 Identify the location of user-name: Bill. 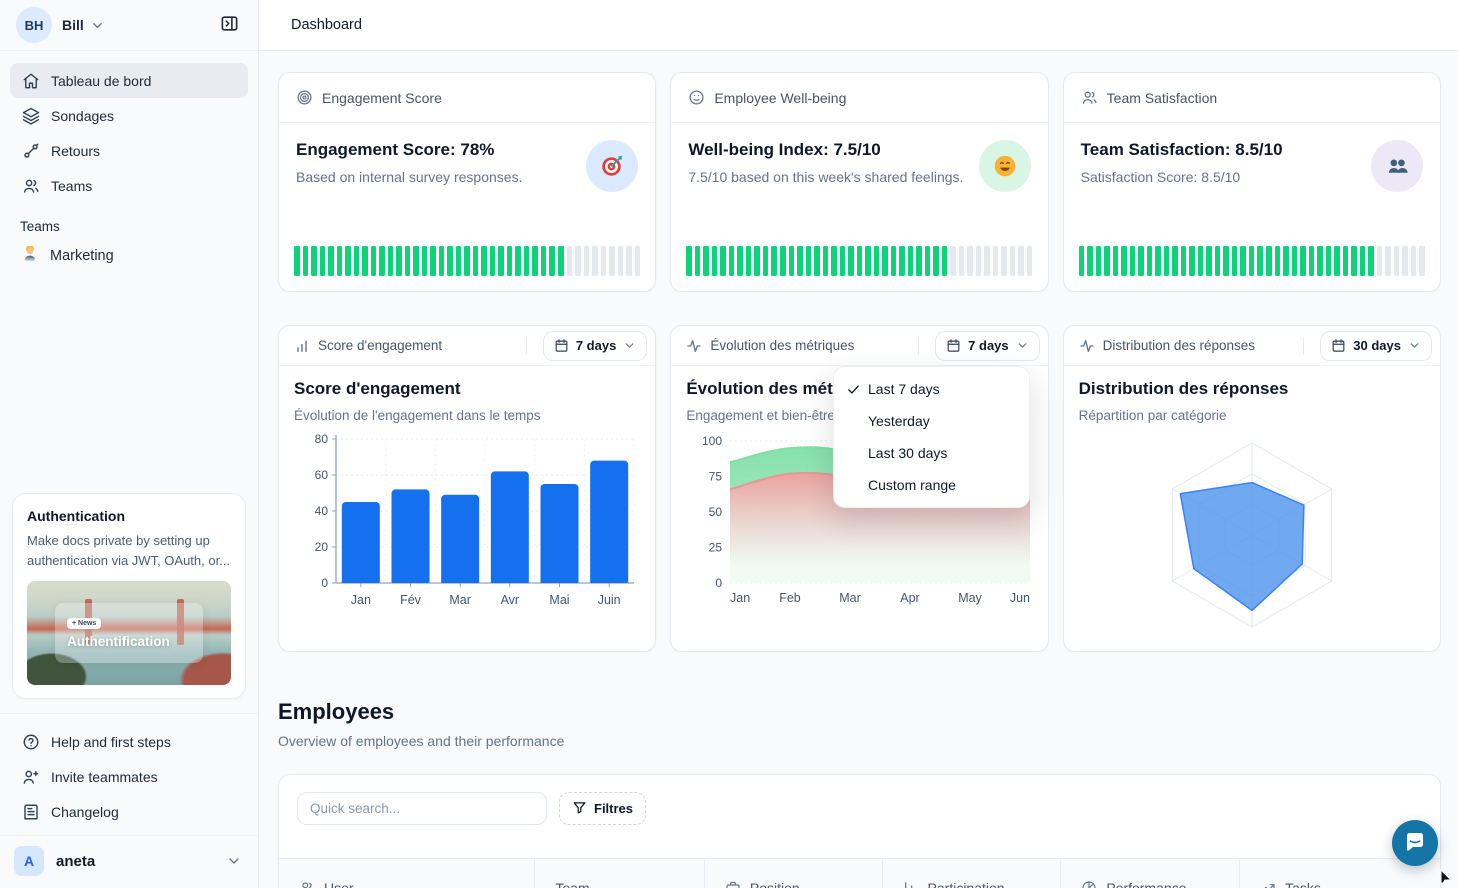
(73, 25).